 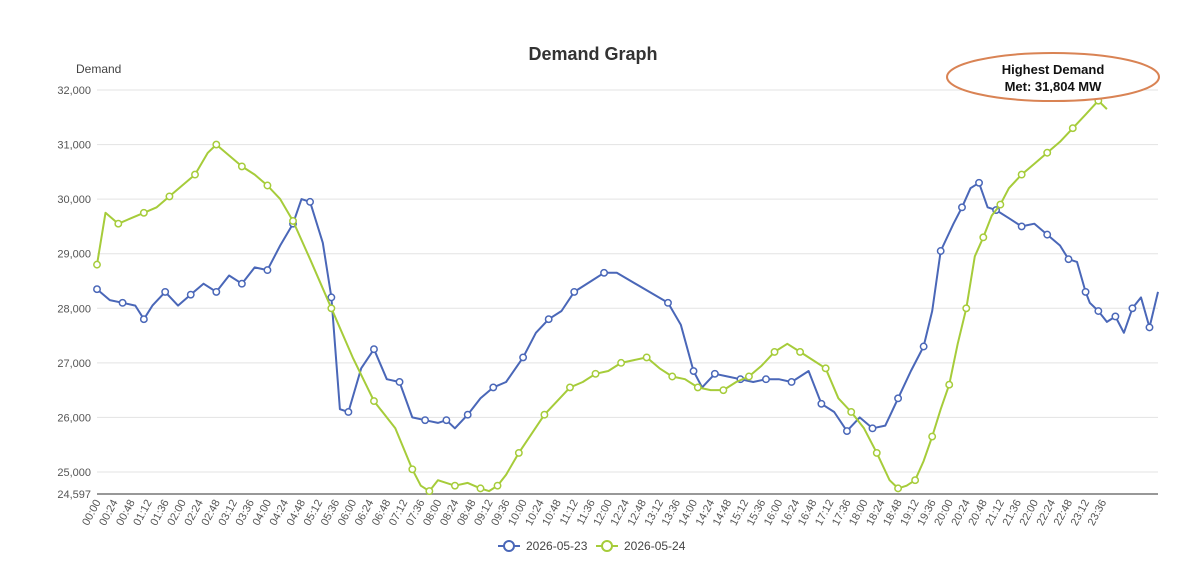 What do you see at coordinates (74, 91) in the screenshot?
I see `y-tick-label: 32,000` at bounding box center [74, 91].